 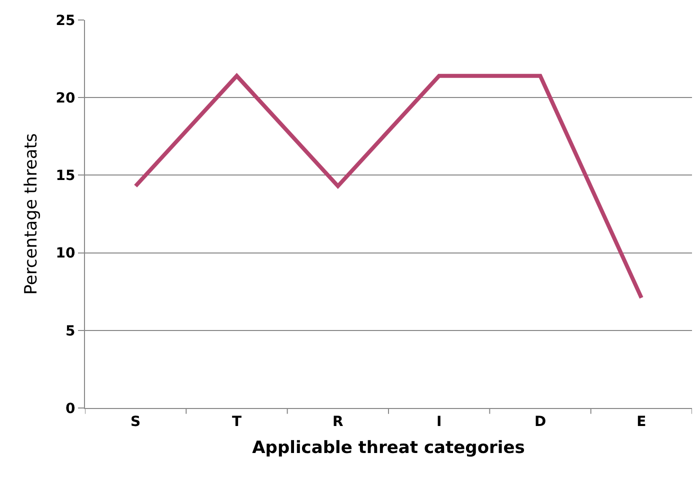 What do you see at coordinates (388, 448) in the screenshot?
I see `x-axis-title: Applicable threat categories` at bounding box center [388, 448].